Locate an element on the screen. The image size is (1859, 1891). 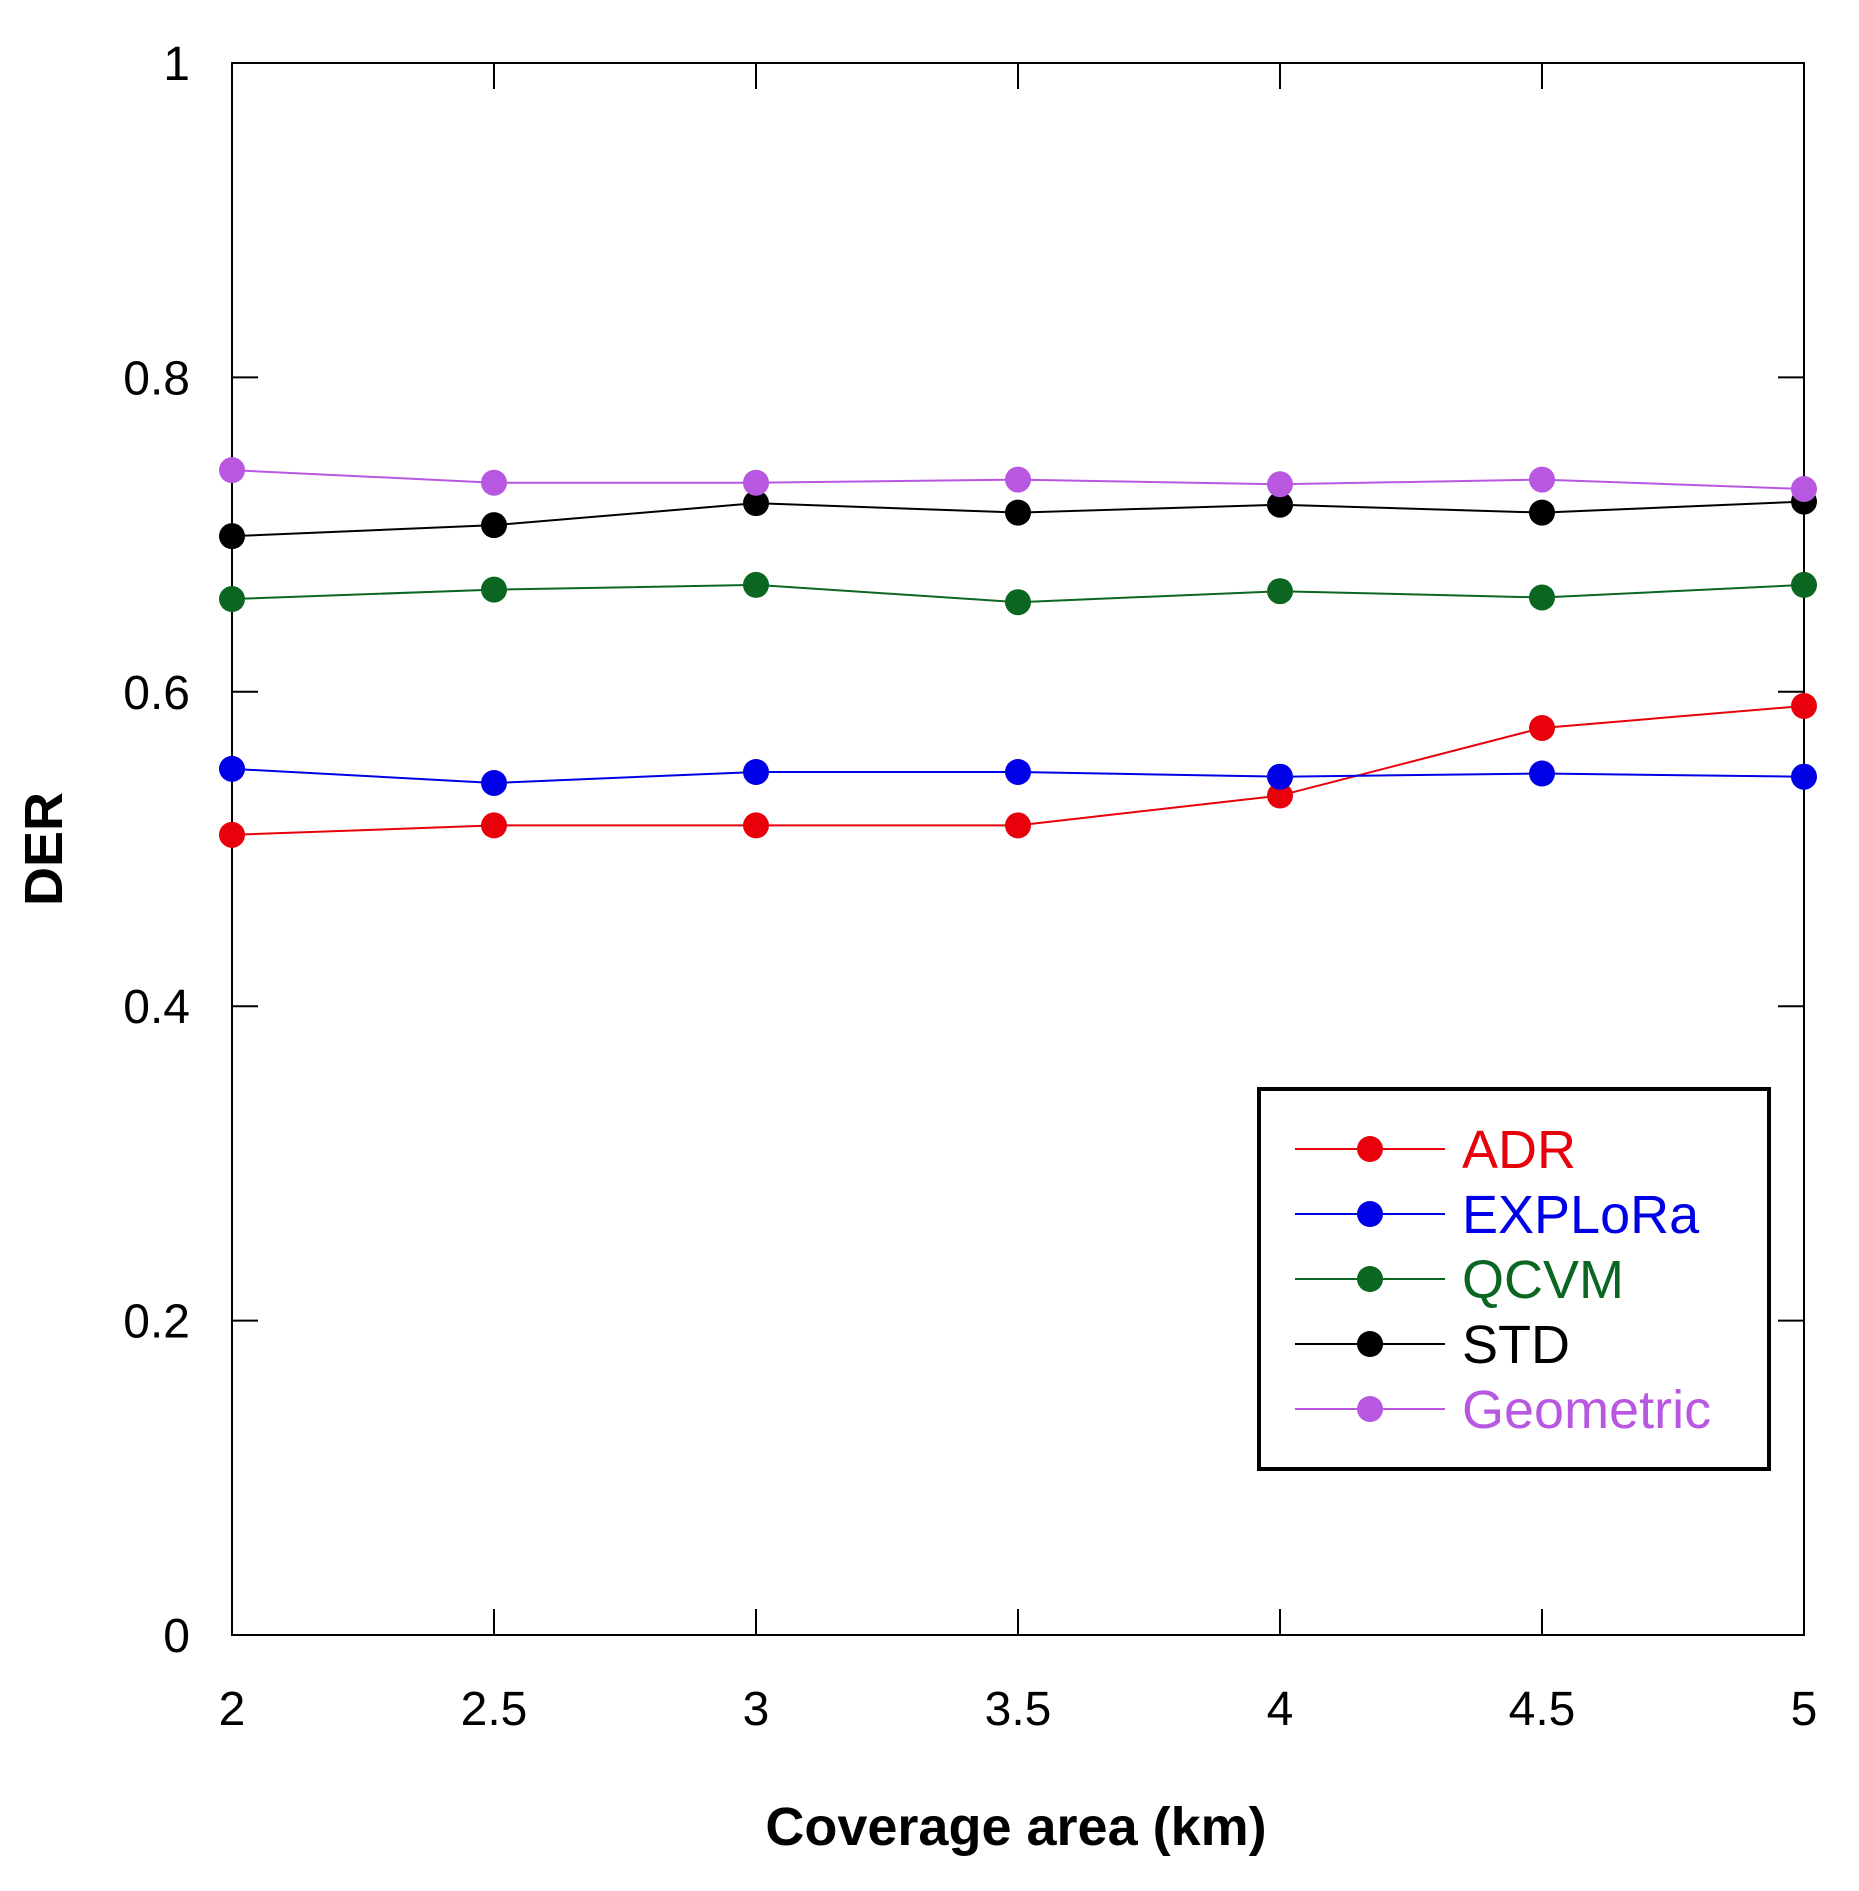
legend-item: ADR is located at coordinates (1435, 1150).